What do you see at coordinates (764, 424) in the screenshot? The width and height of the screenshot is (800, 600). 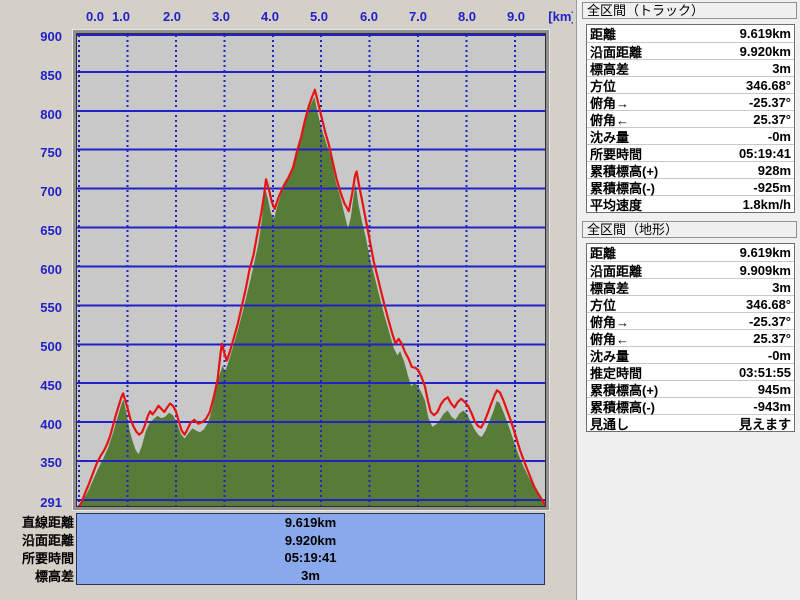 I see `stat-value: 見えます` at bounding box center [764, 424].